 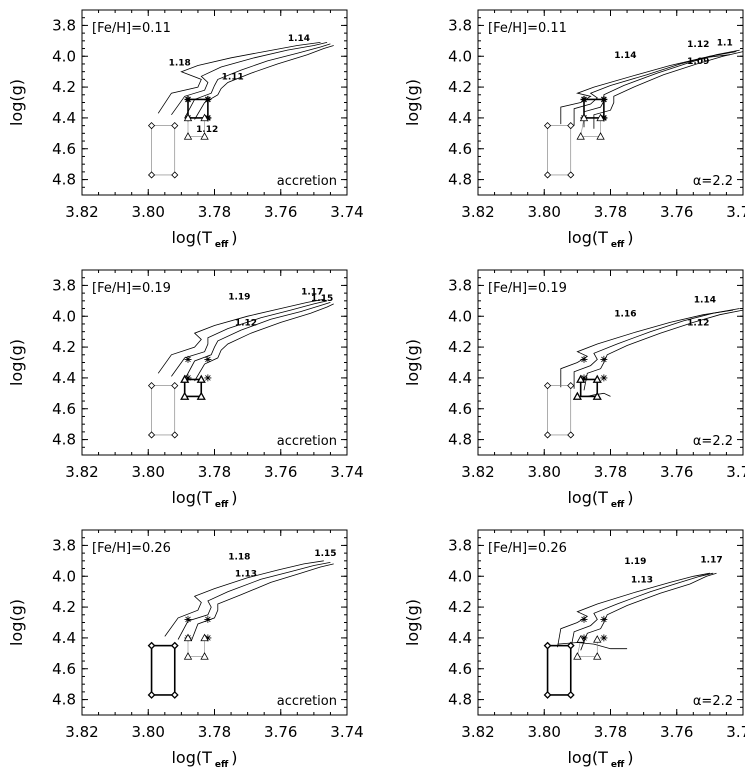 What do you see at coordinates (713, 181) in the screenshot?
I see `model-label: α=2.2` at bounding box center [713, 181].